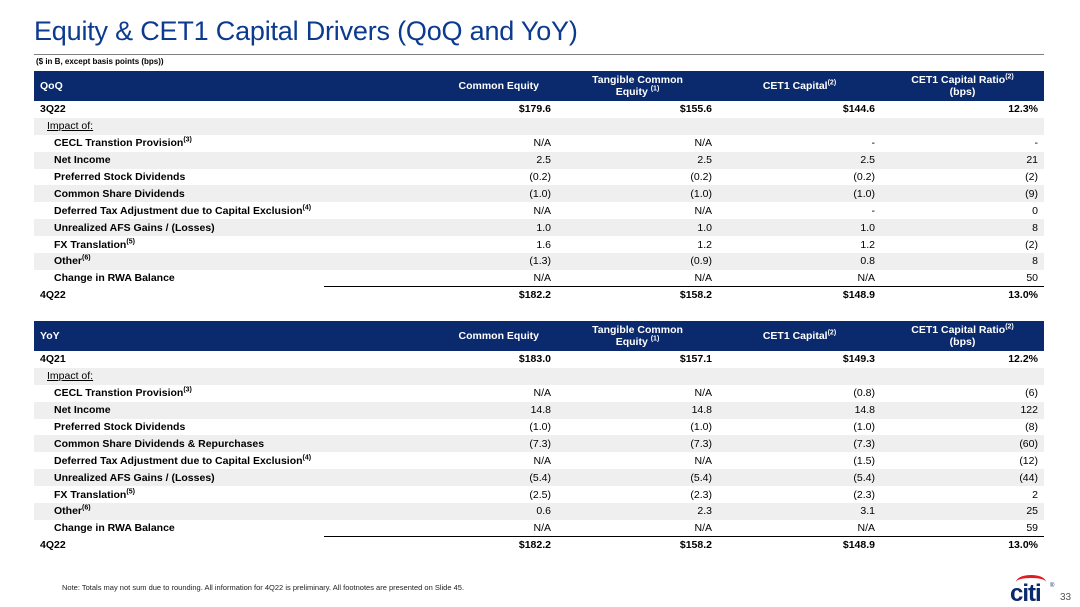 This screenshot has width=1080, height=607. Describe the element at coordinates (539, 359) in the screenshot. I see `table-row: 4Q21 $183.0 $157.1 $149.3 12.2%` at that location.